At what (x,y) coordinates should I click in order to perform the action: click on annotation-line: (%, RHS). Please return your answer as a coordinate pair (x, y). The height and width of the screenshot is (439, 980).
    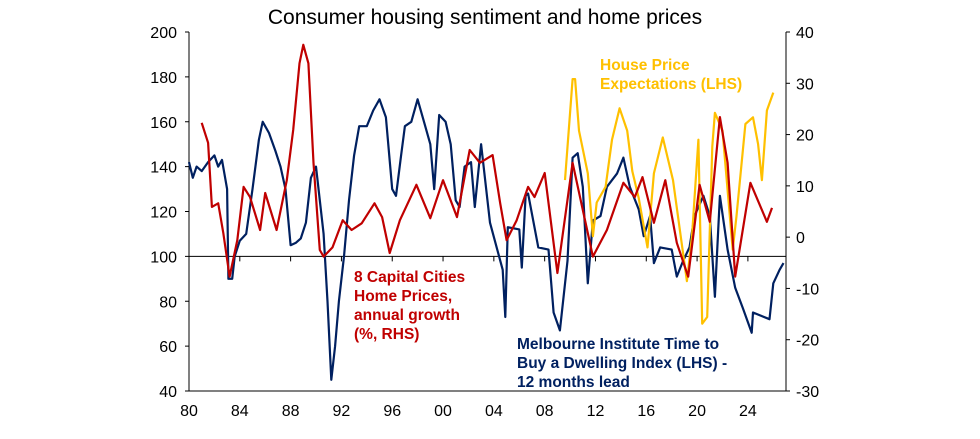
    Looking at the image, I should click on (386, 334).